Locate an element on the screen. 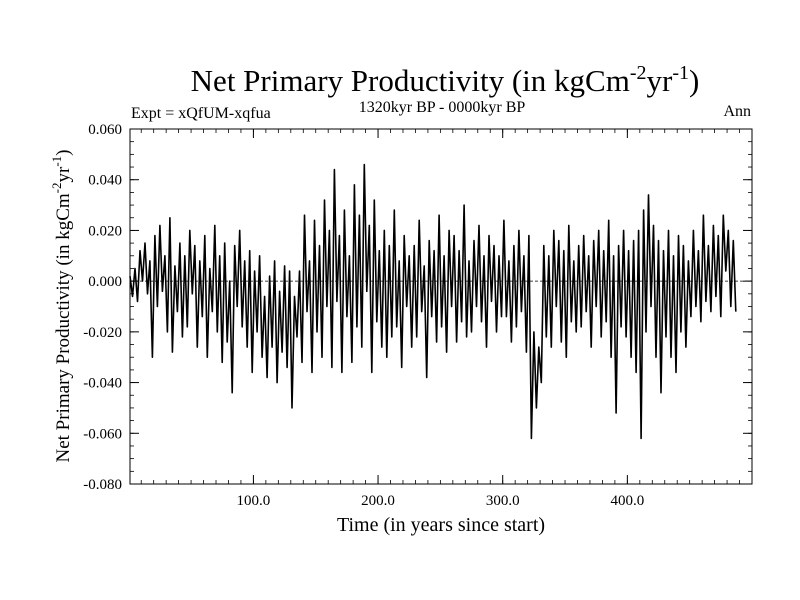  y-tick-label: -0.080 is located at coordinates (102, 485).